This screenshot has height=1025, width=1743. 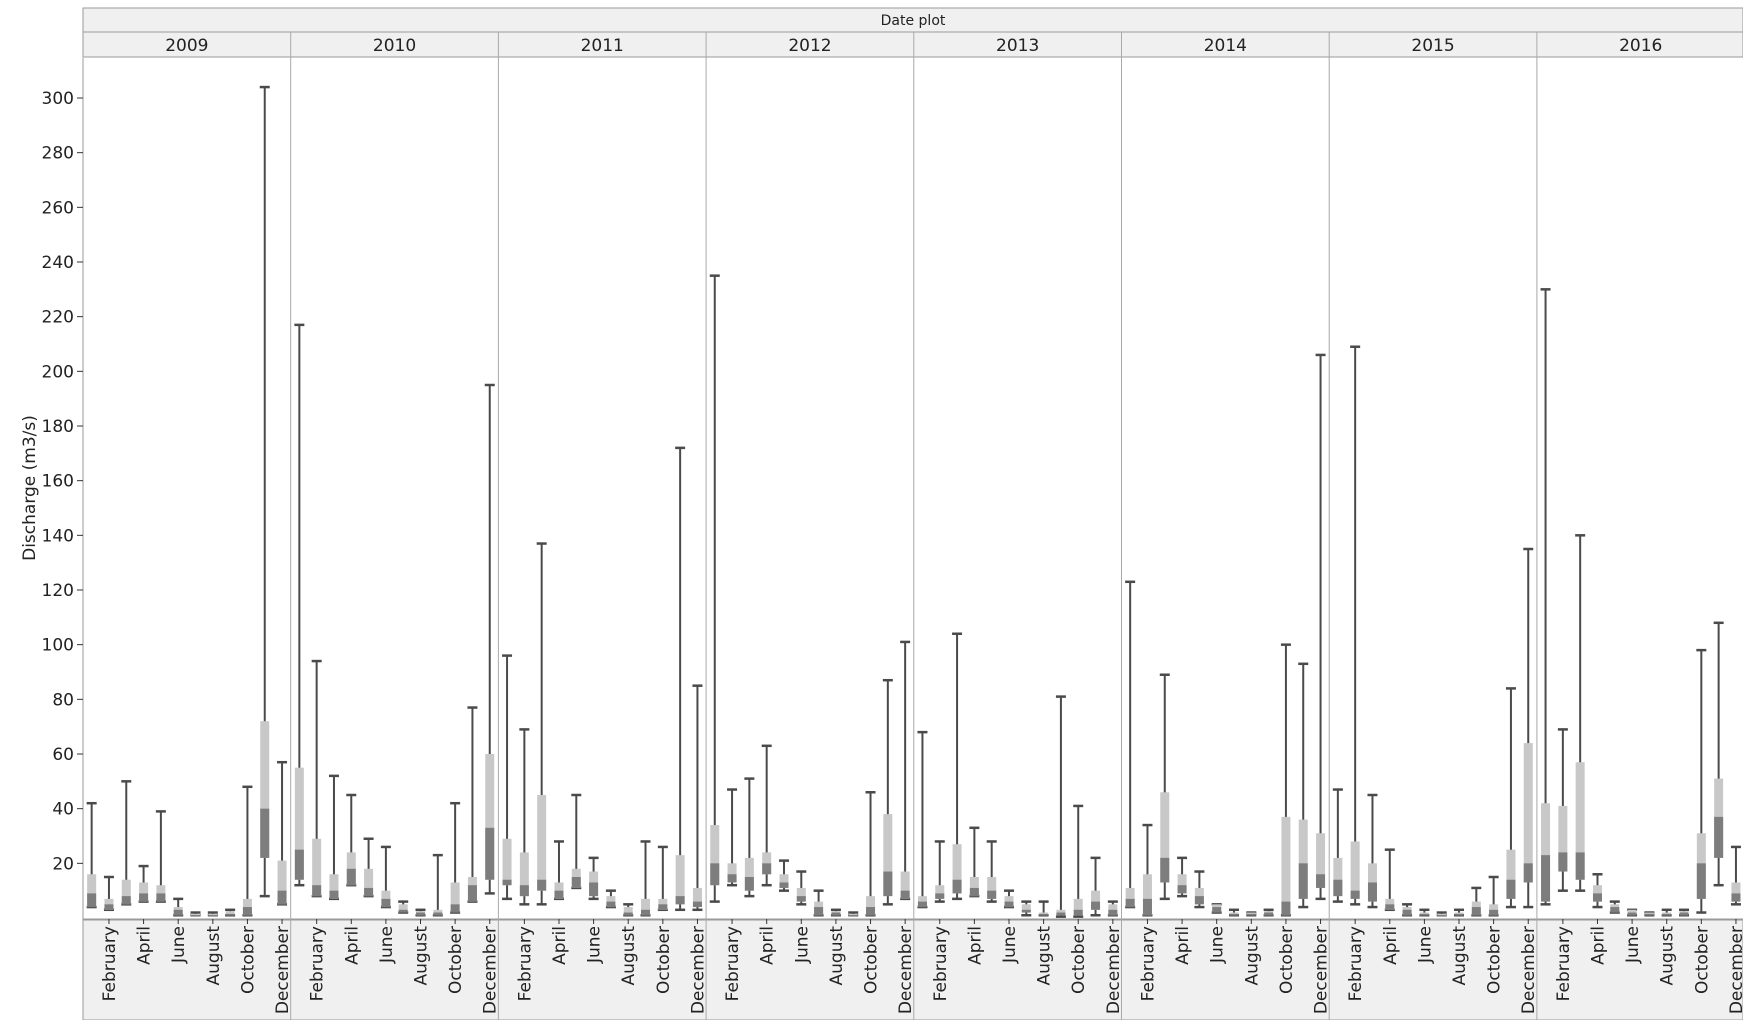 I want to click on panel-year-label: 2010, so click(x=394, y=46).